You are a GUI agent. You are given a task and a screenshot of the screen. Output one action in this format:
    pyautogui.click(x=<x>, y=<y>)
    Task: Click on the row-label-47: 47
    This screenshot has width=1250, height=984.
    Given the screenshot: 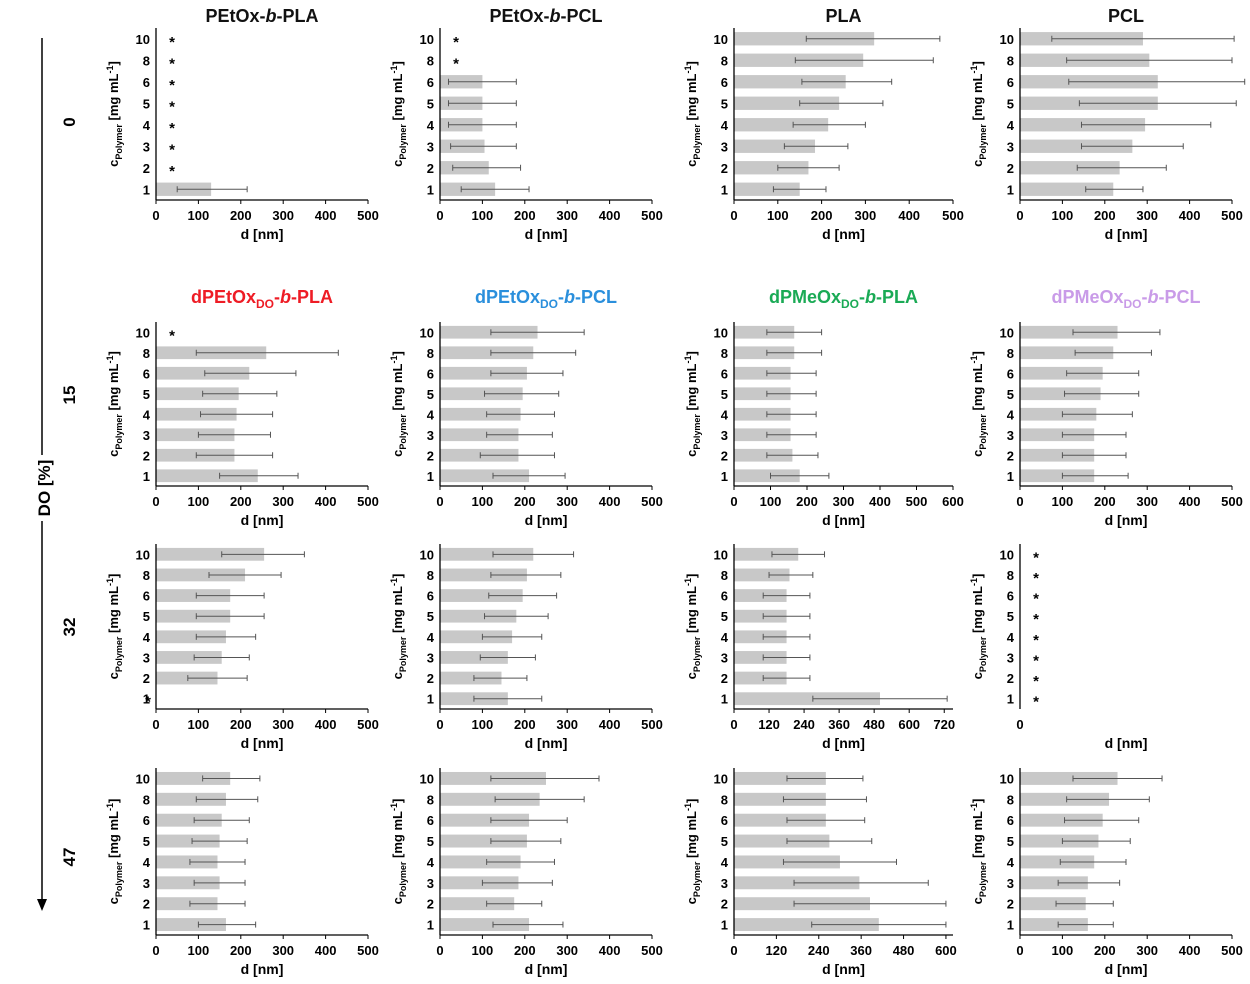 What is the action you would take?
    pyautogui.click(x=69, y=857)
    